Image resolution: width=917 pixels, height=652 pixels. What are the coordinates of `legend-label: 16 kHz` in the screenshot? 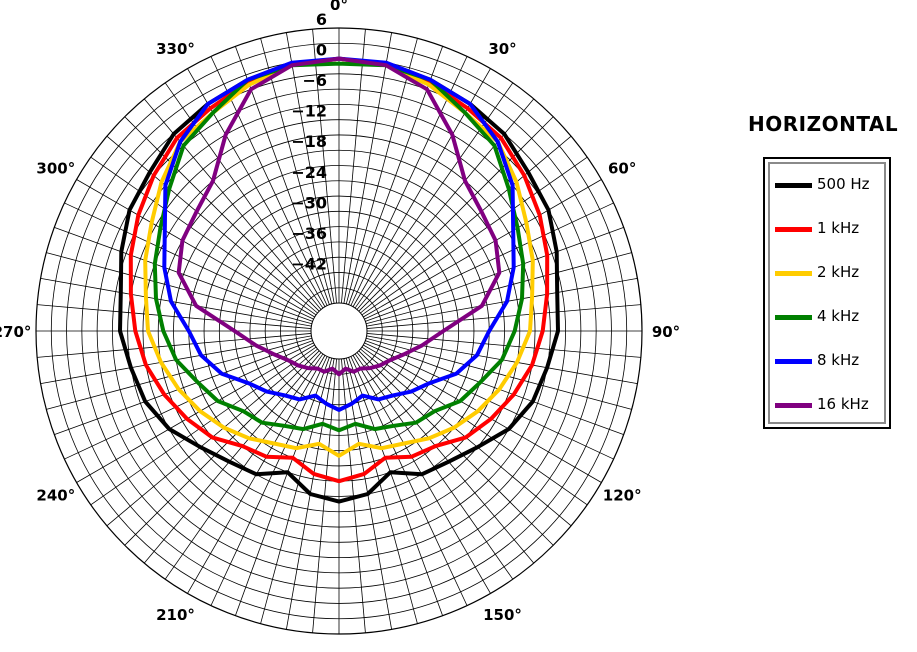 It's located at (843, 404).